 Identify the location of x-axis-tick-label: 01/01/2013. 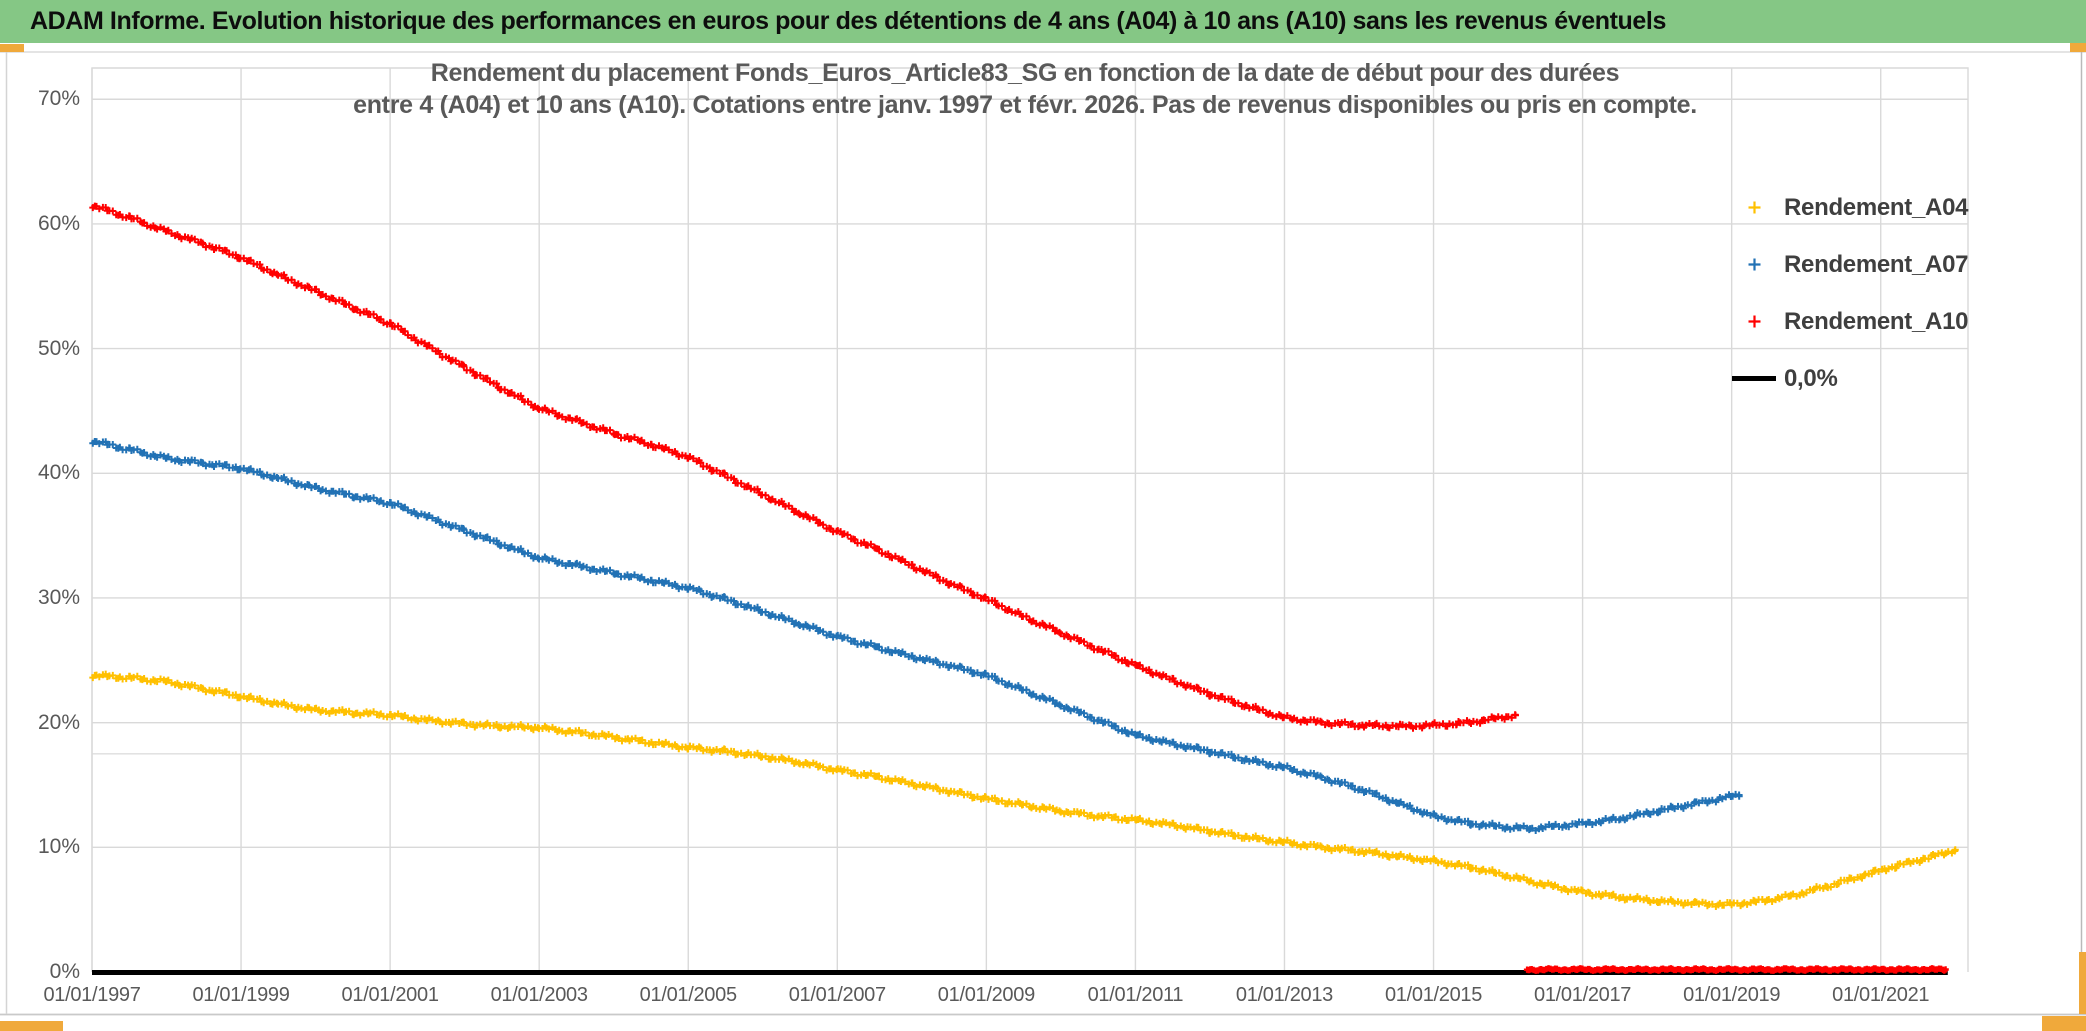
(1284, 995).